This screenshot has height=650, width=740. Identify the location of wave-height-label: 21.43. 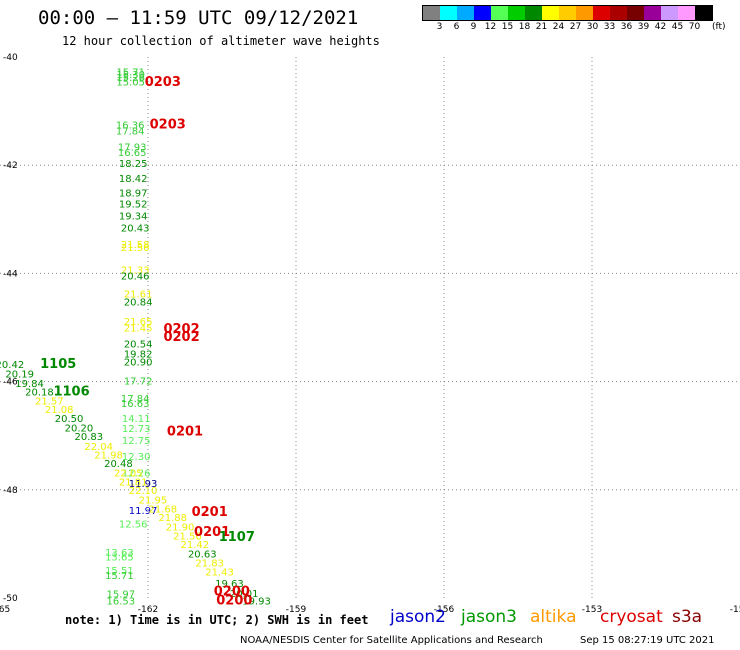
(219, 572).